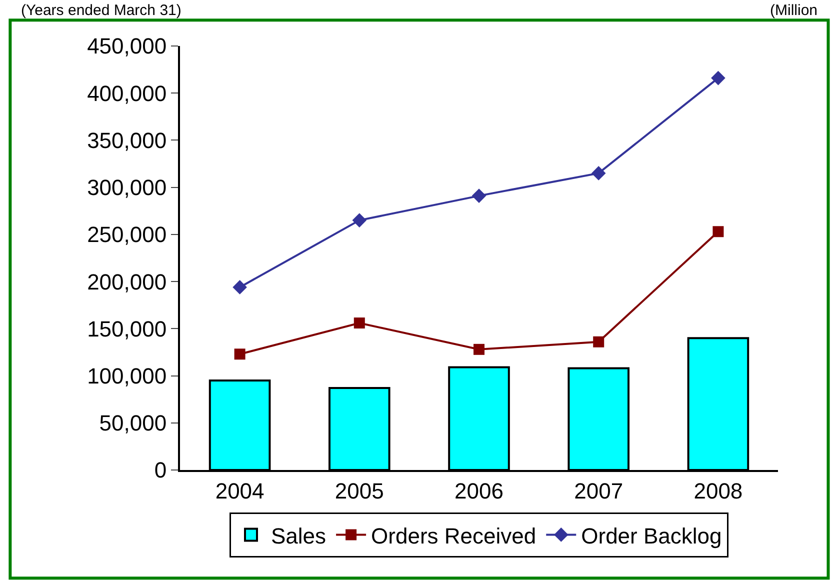 The image size is (833, 580). Describe the element at coordinates (127, 93) in the screenshot. I see `y-tick-label: 400,000` at that location.